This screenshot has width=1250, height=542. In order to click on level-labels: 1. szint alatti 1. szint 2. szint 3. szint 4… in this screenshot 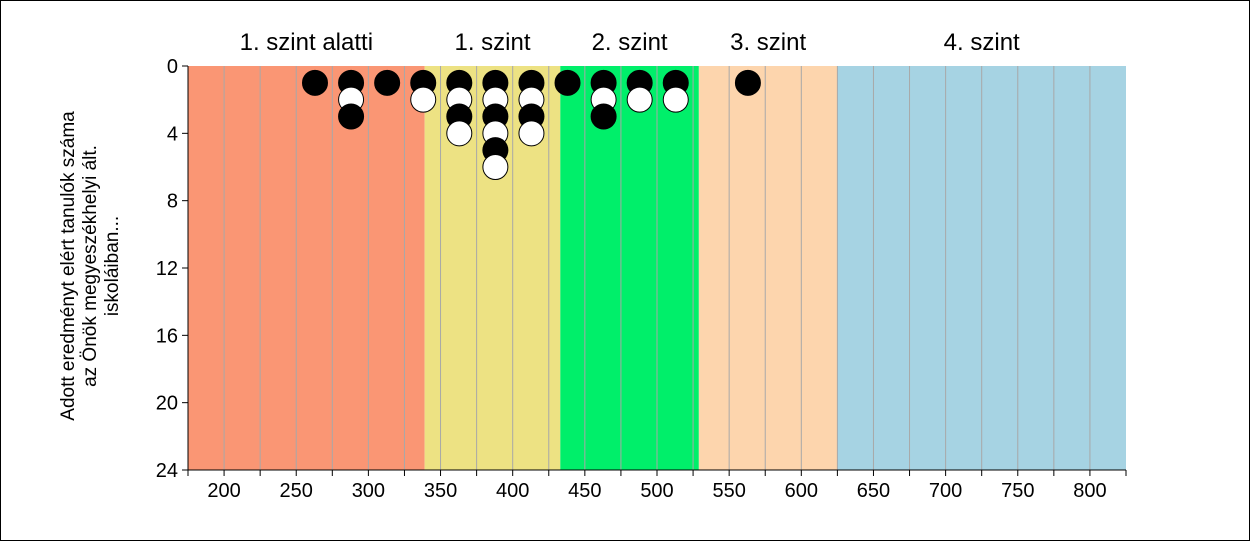, I will do `click(630, 42)`.